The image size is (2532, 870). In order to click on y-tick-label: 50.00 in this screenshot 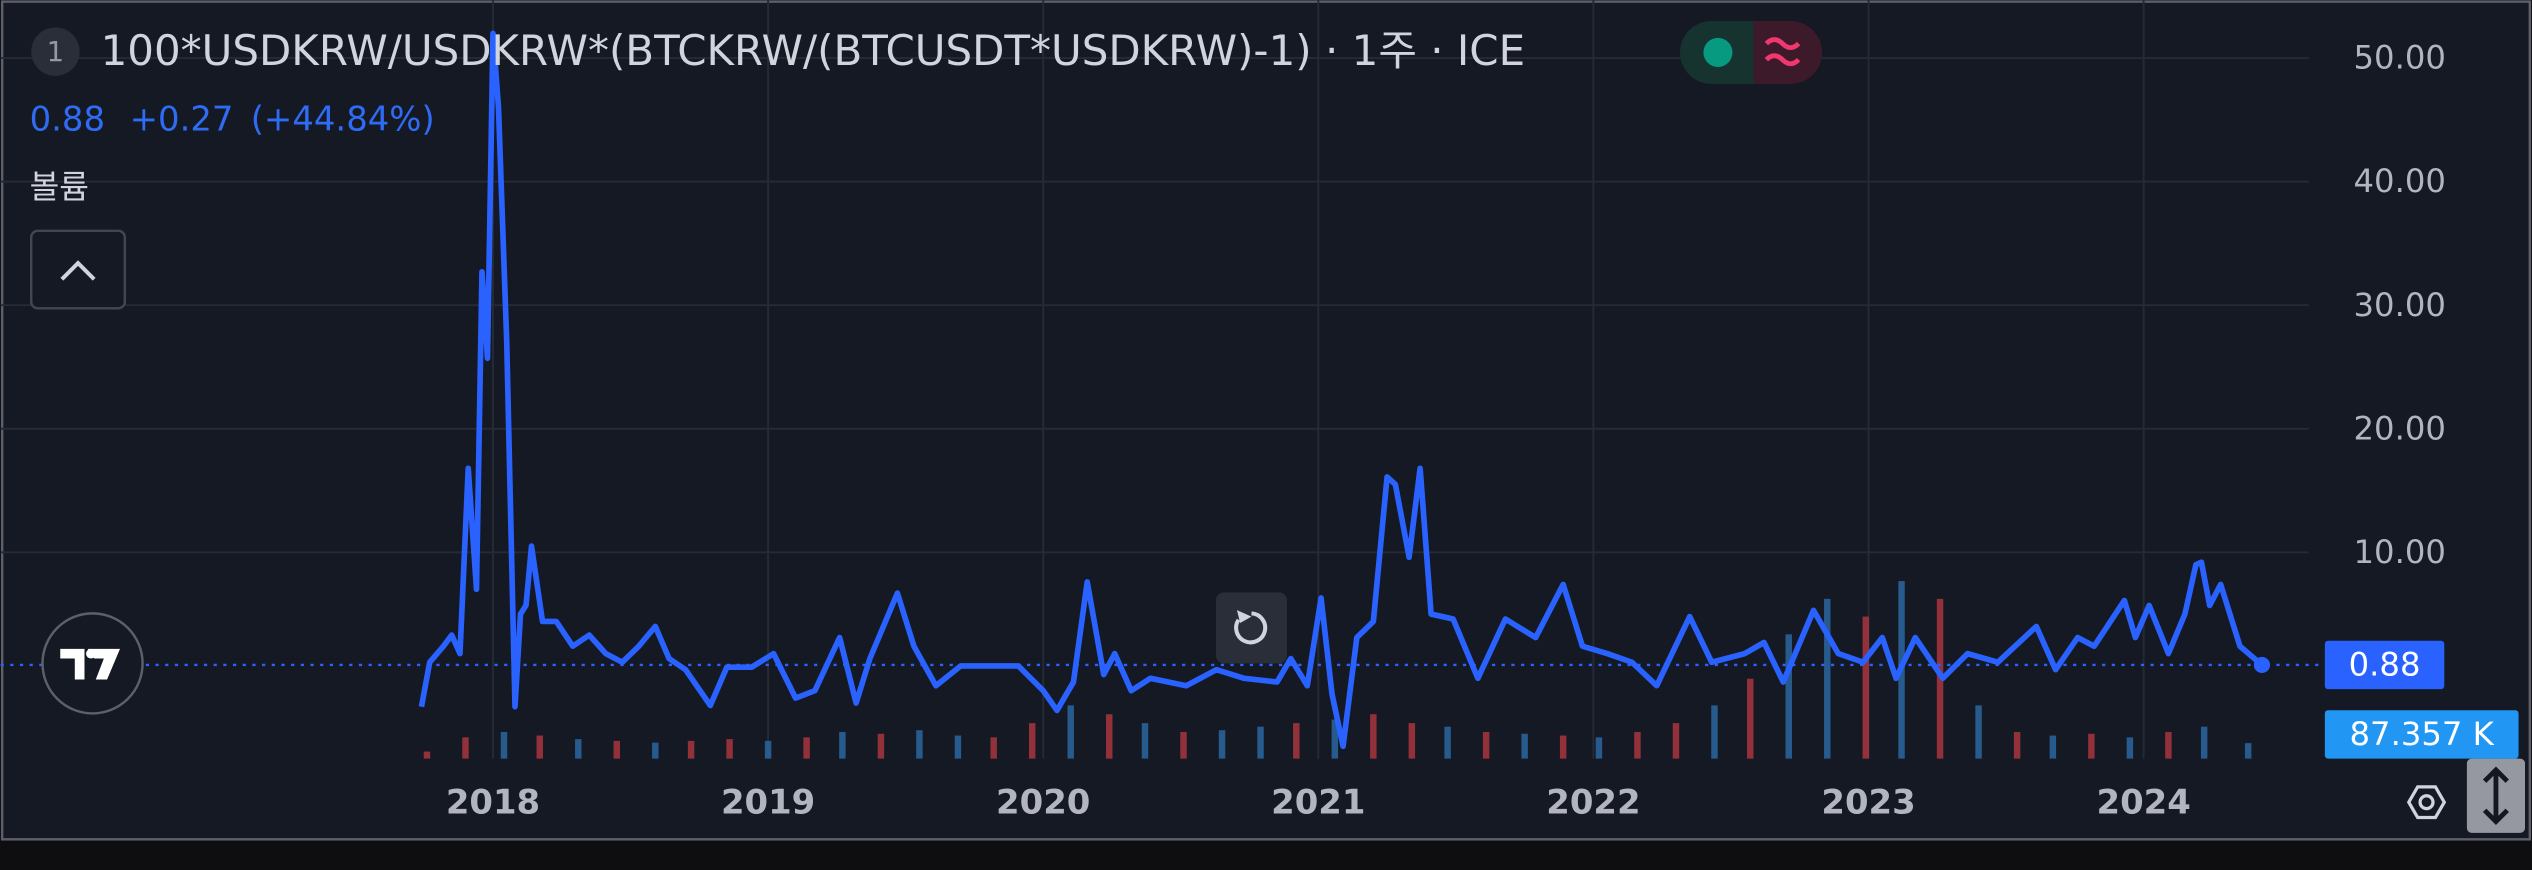, I will do `click(2400, 58)`.